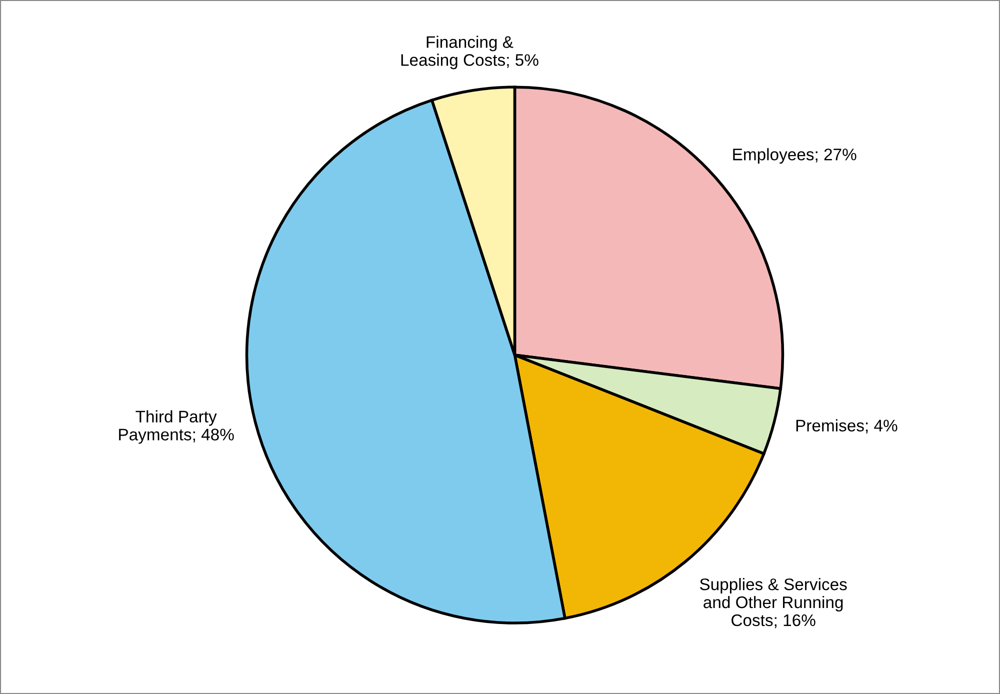 The image size is (1000, 694). What do you see at coordinates (176, 427) in the screenshot?
I see `slice-label: Third Party Payments; 48%` at bounding box center [176, 427].